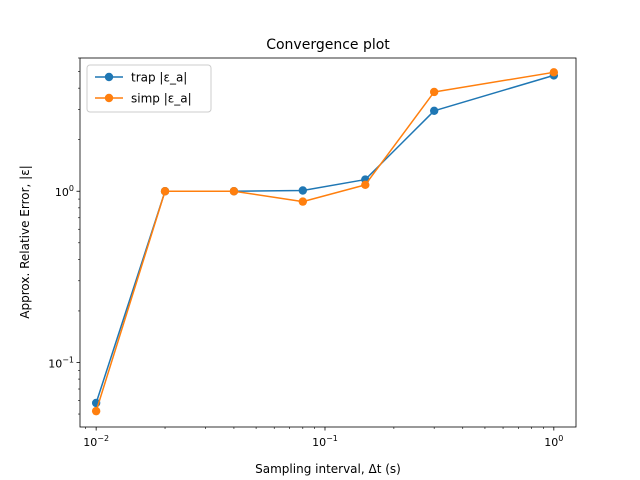 The width and height of the screenshot is (640, 480). I want to click on chart-title: Convergence plot, so click(328, 45).